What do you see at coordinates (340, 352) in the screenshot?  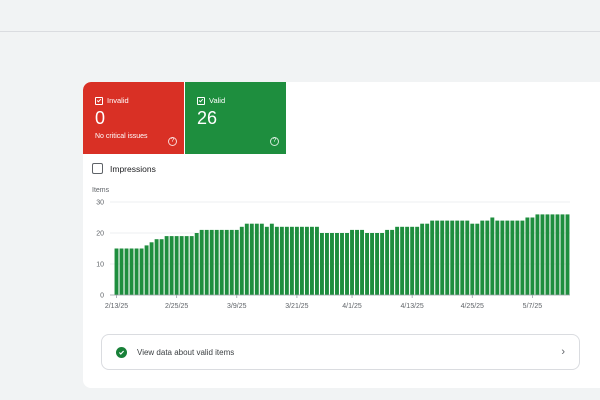 I see `view-valid-items-link: View data about valid items ›` at bounding box center [340, 352].